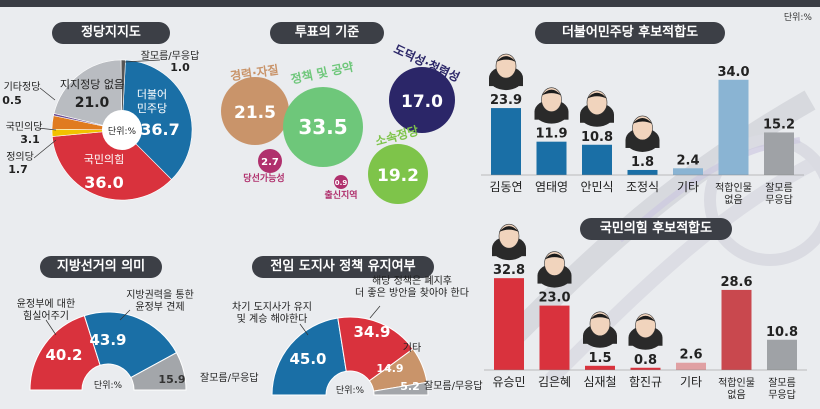 The height and width of the screenshot is (409, 820). Describe the element at coordinates (92, 103) in the screenshot. I see `slice-value: 21.0` at that location.